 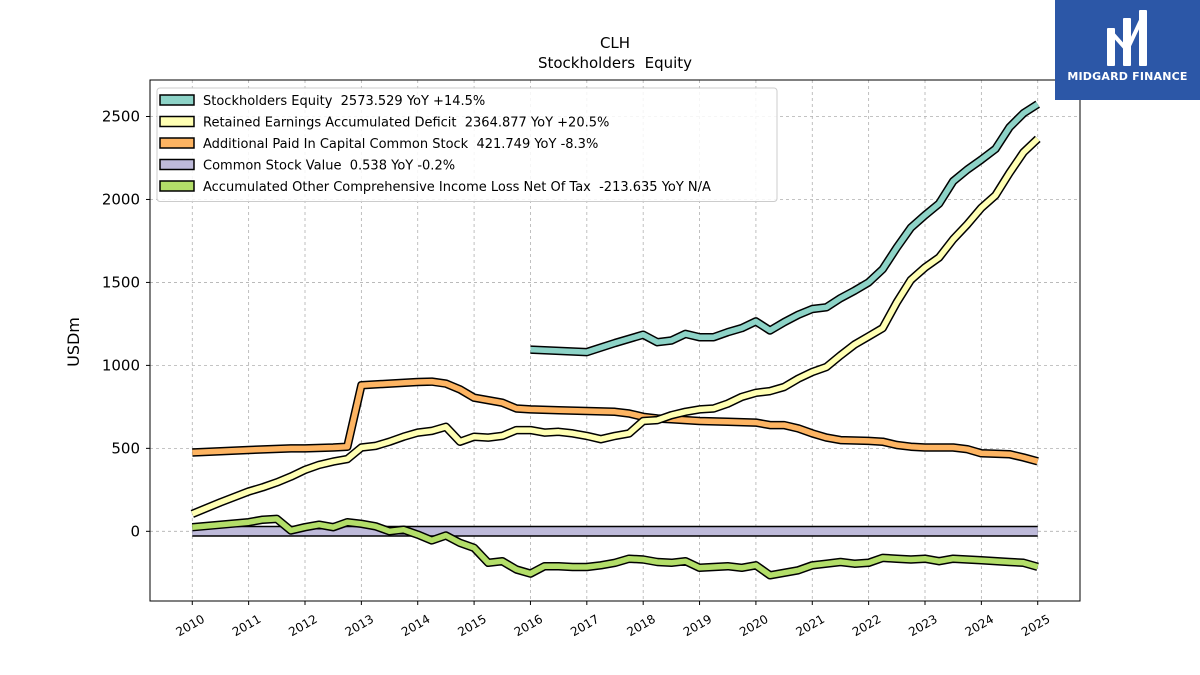 I want to click on midgard-finance-logo: MIDGARD FINANCE, so click(x=1127, y=50).